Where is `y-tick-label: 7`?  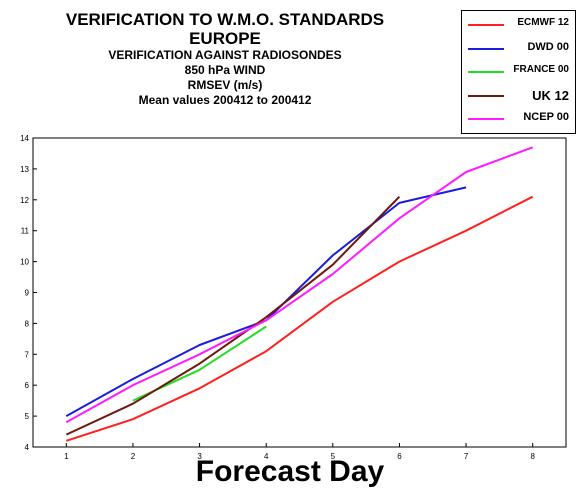
y-tick-label: 7 is located at coordinates (27, 354).